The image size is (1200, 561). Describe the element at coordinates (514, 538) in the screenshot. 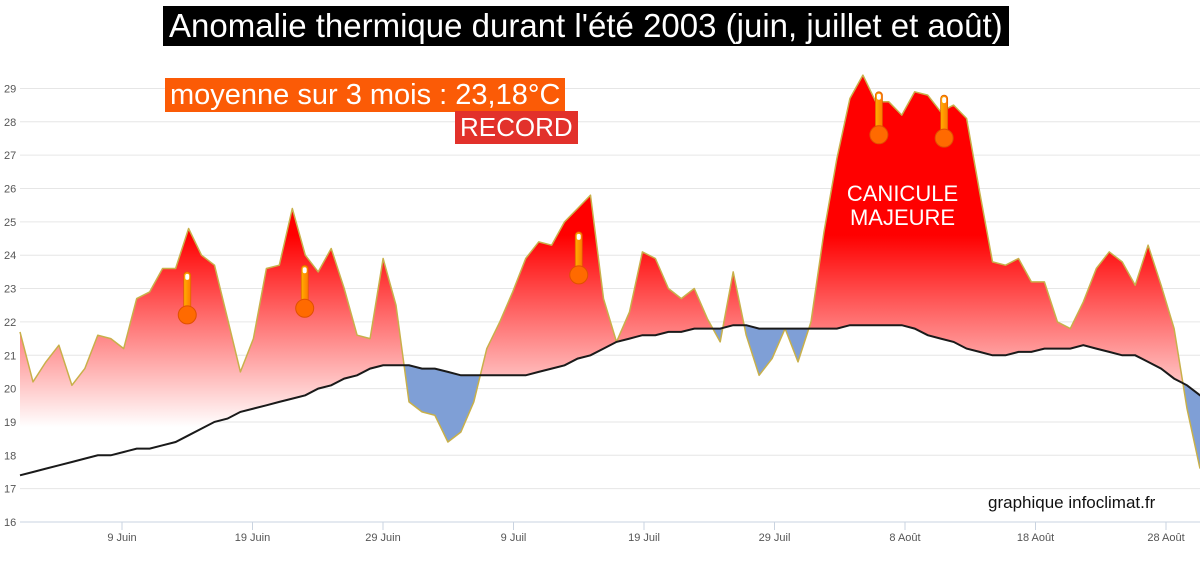

I see `x-tick-label: 9 Juil` at that location.